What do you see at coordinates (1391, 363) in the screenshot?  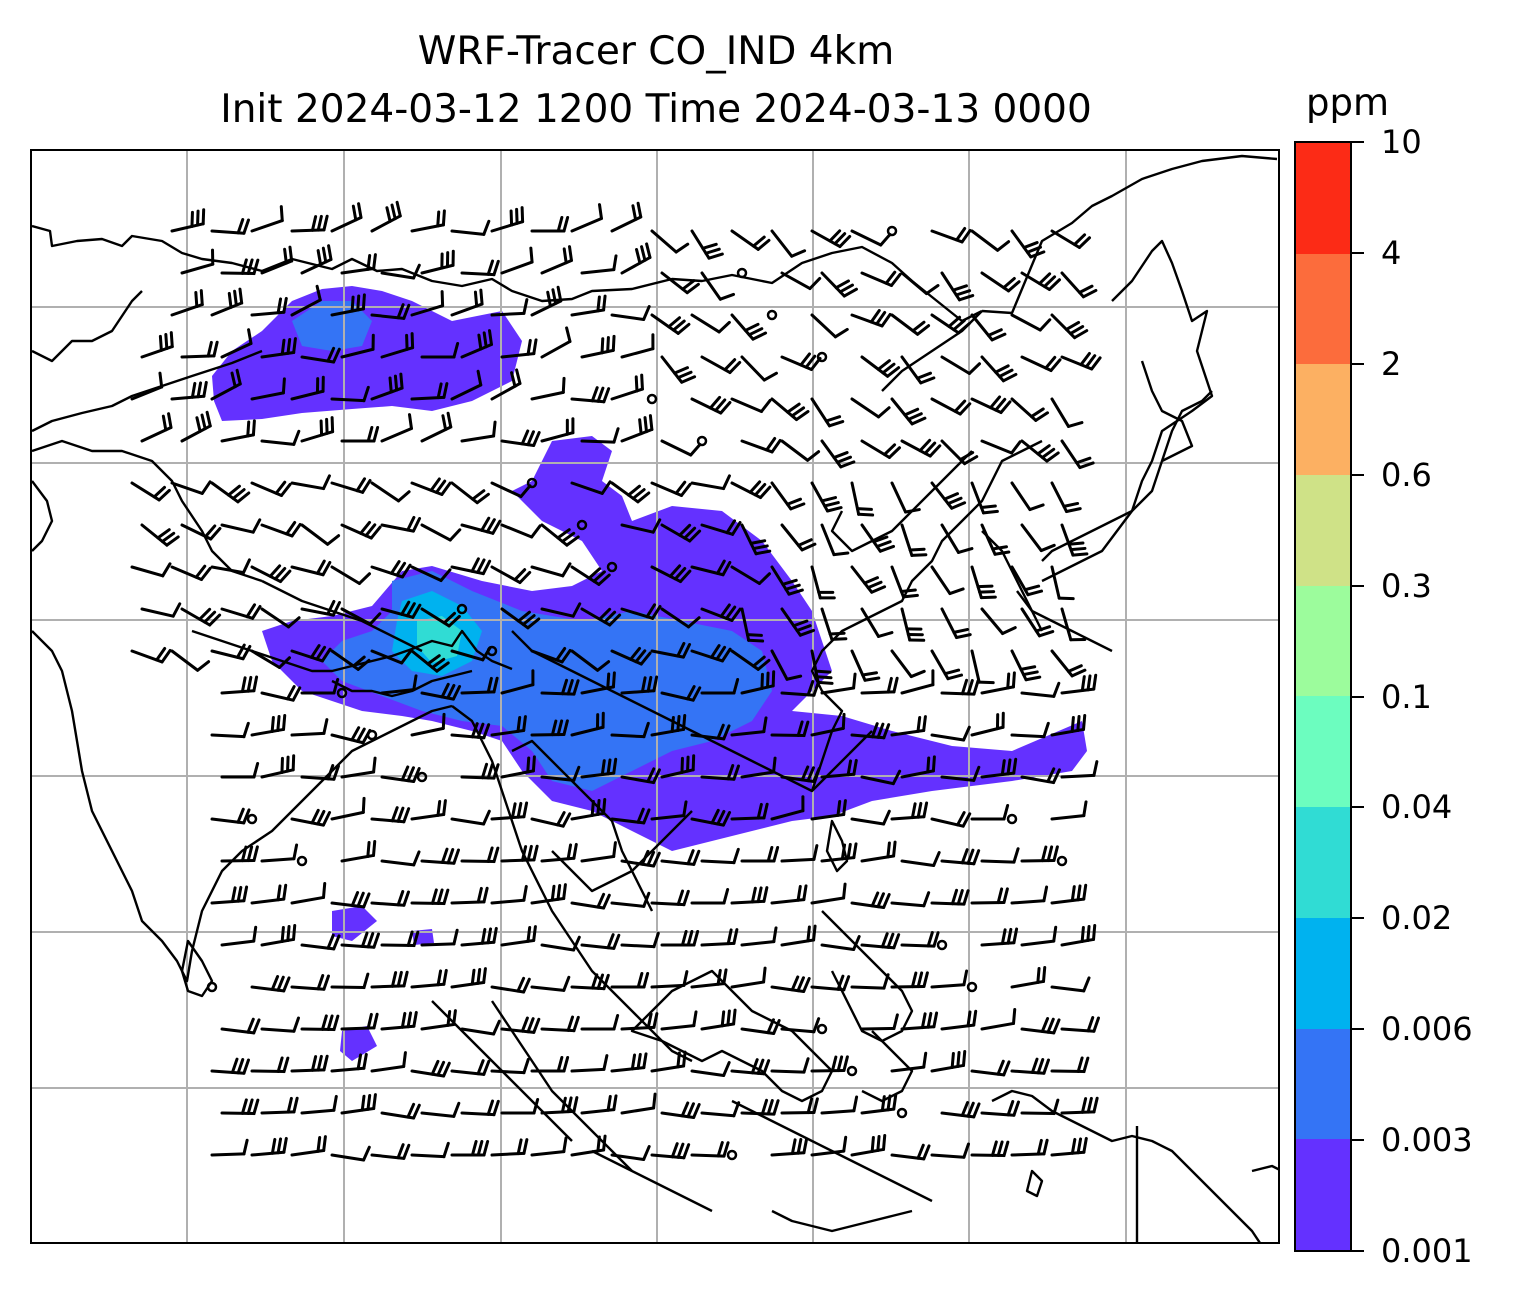 I see `colorbar-tick-label: 2` at bounding box center [1391, 363].